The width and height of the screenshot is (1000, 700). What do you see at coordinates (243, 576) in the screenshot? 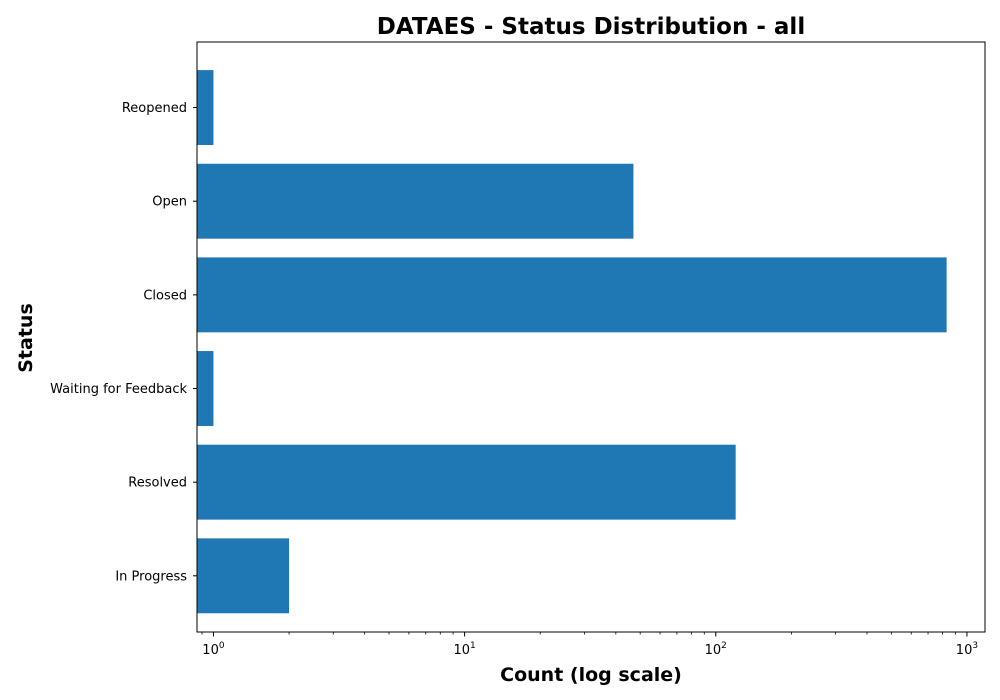
I see `bar-in-progress` at bounding box center [243, 576].